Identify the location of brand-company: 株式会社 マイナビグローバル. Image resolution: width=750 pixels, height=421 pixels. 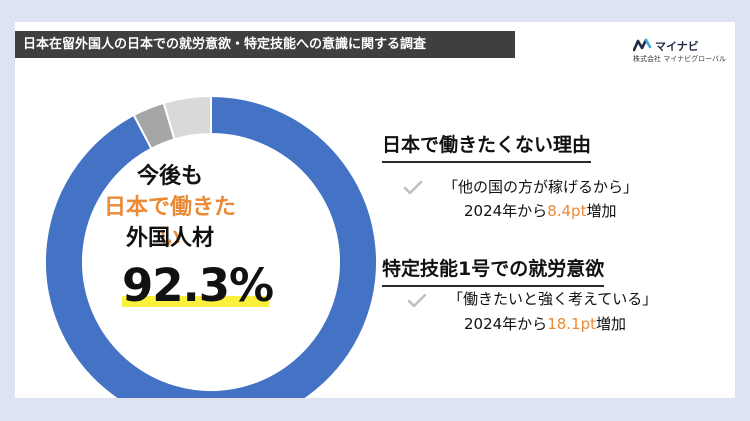
(680, 59).